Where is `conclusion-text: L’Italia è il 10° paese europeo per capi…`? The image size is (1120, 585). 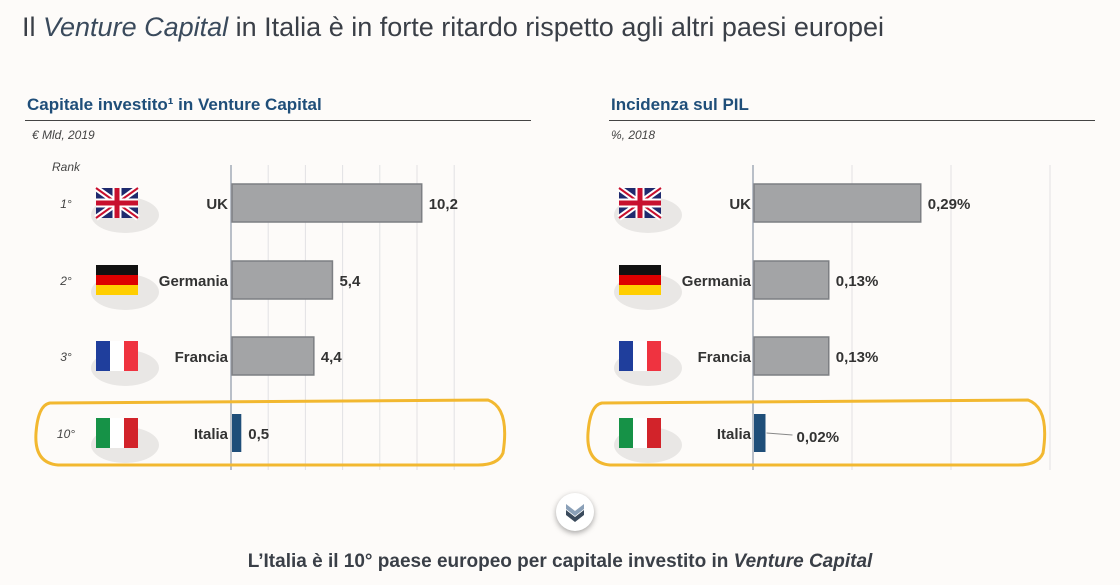 conclusion-text: L’Italia è il 10° paese europeo per capi… is located at coordinates (560, 561).